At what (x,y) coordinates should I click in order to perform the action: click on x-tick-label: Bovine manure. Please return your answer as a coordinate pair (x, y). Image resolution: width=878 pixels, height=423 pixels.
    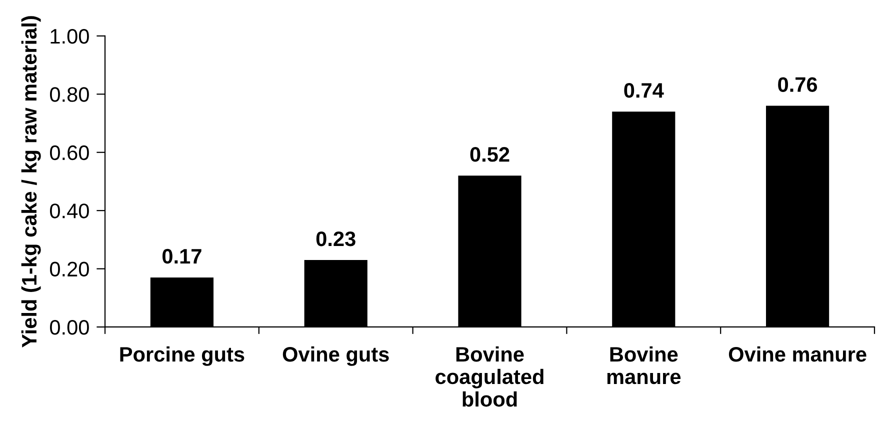
    Looking at the image, I should click on (644, 365).